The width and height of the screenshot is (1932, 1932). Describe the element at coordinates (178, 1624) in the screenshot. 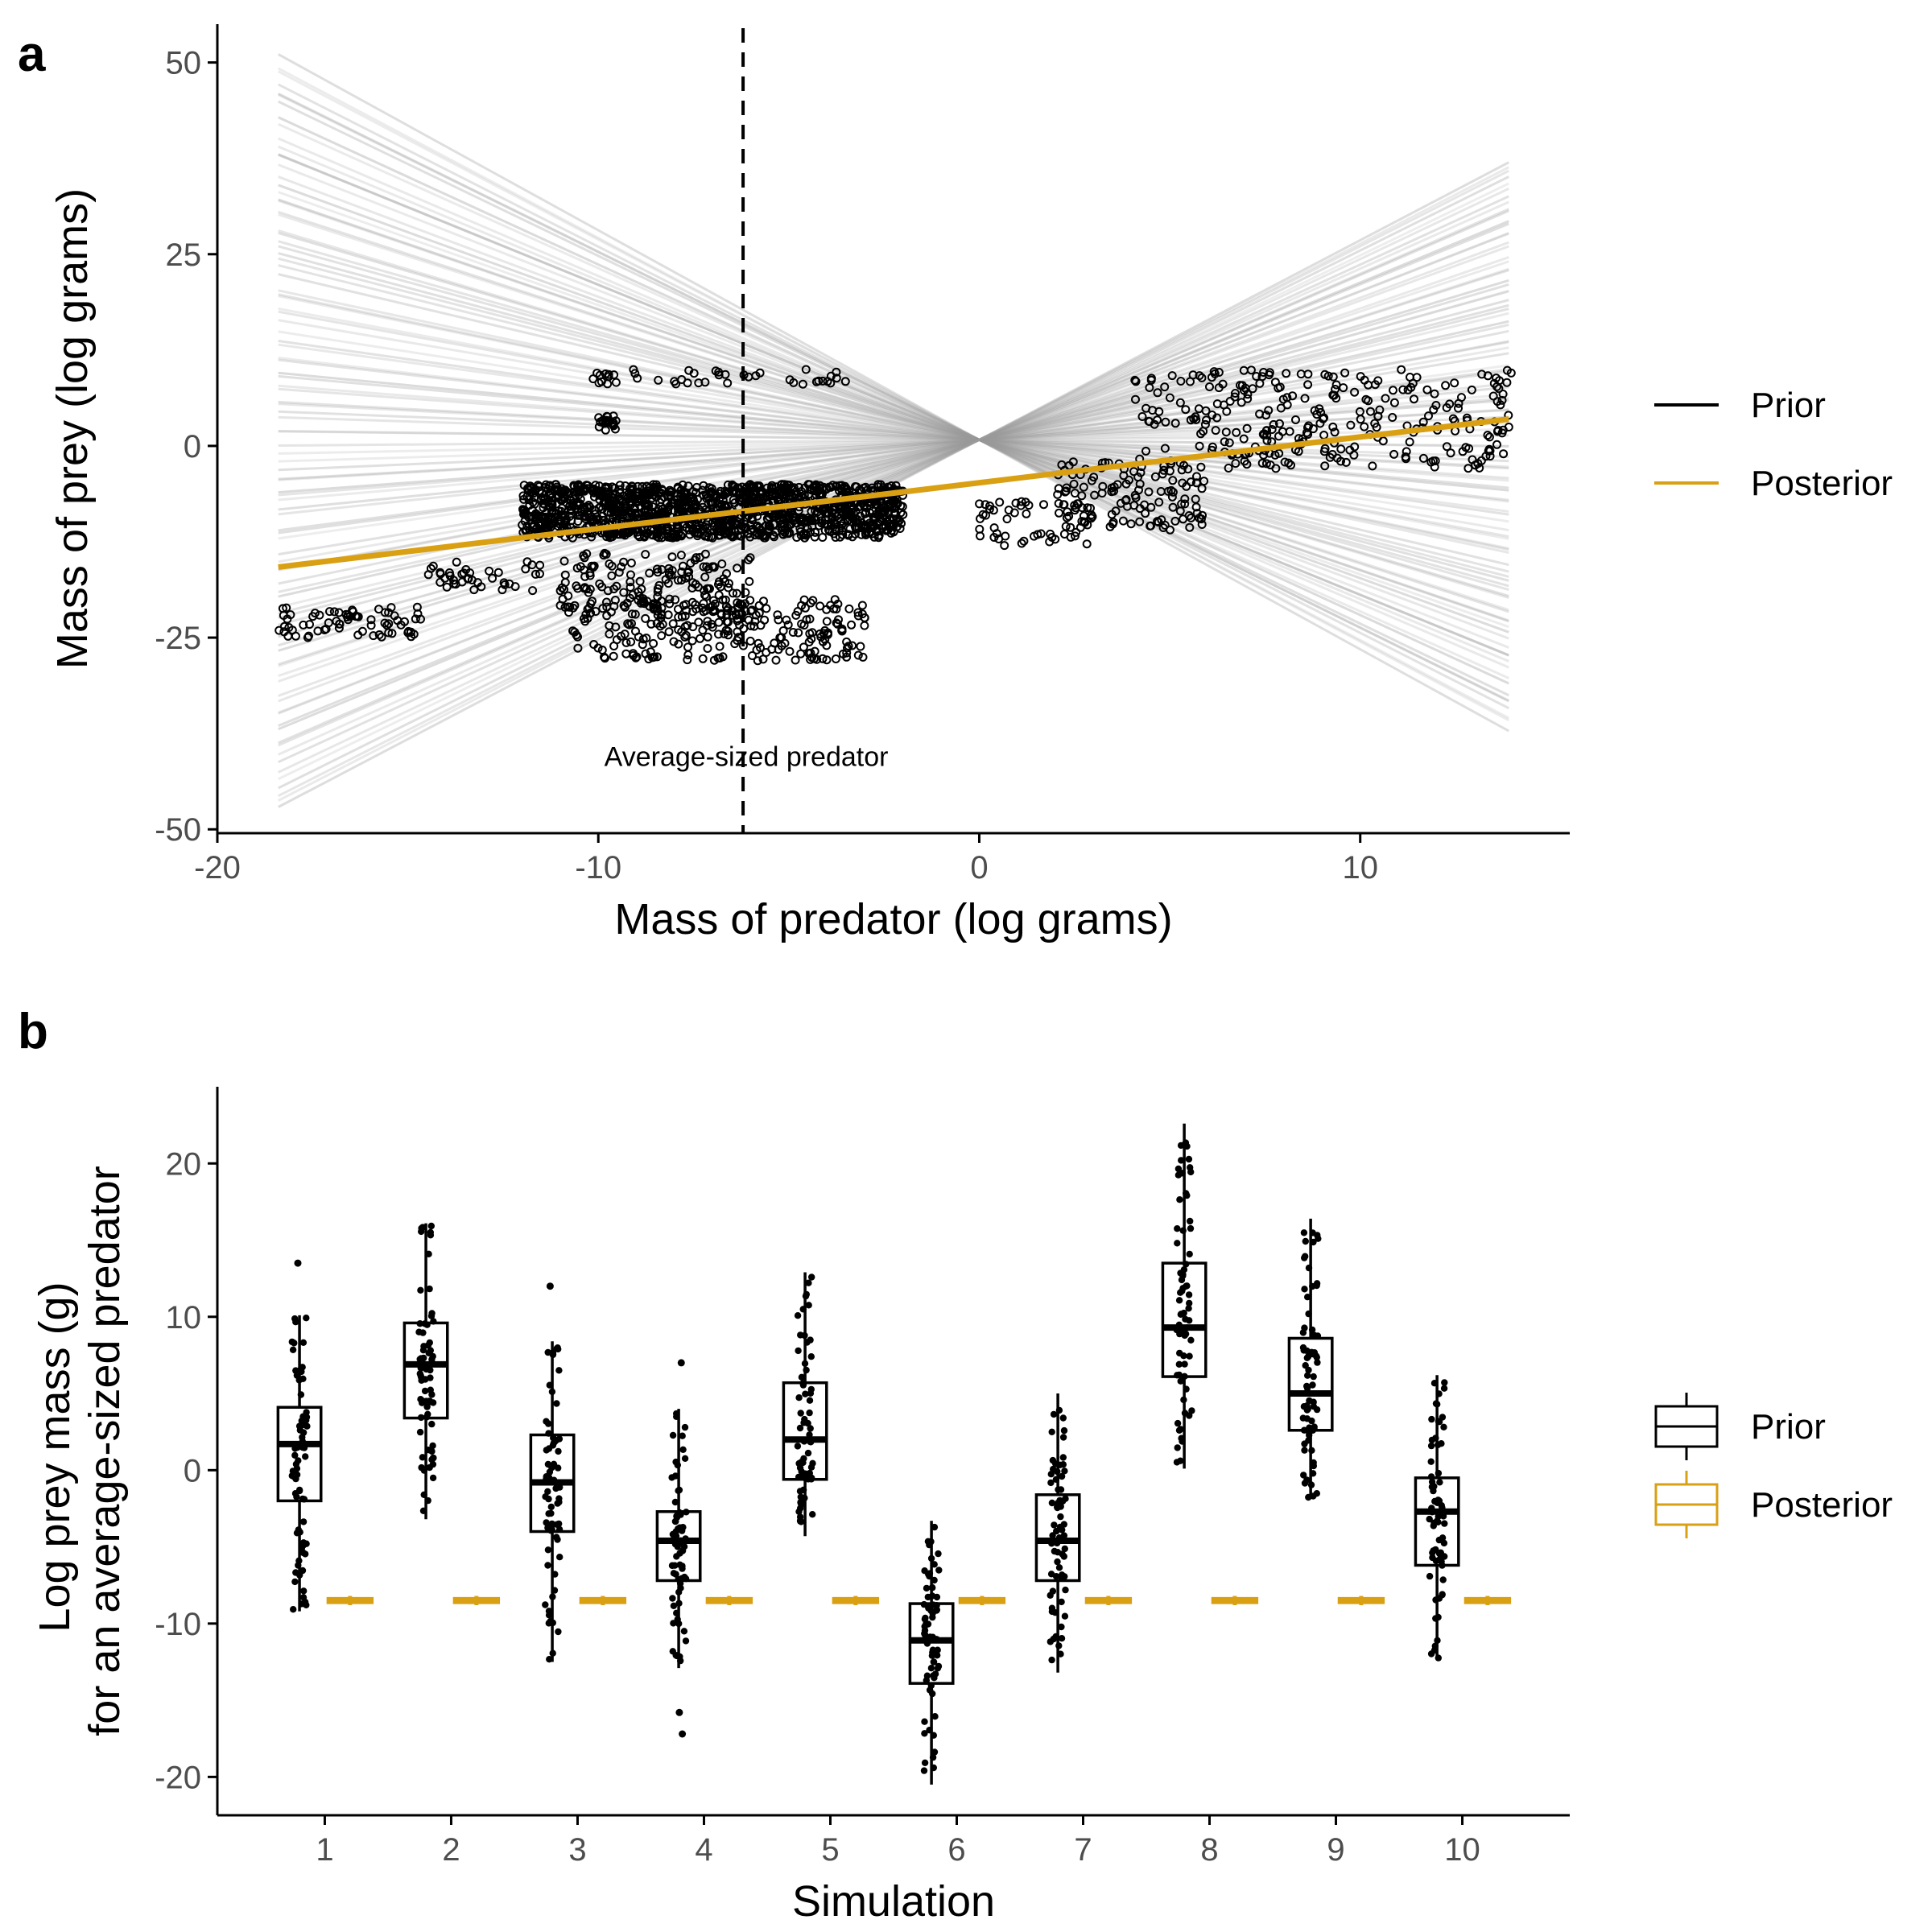

I see `b-y-tick-label: -10` at that location.